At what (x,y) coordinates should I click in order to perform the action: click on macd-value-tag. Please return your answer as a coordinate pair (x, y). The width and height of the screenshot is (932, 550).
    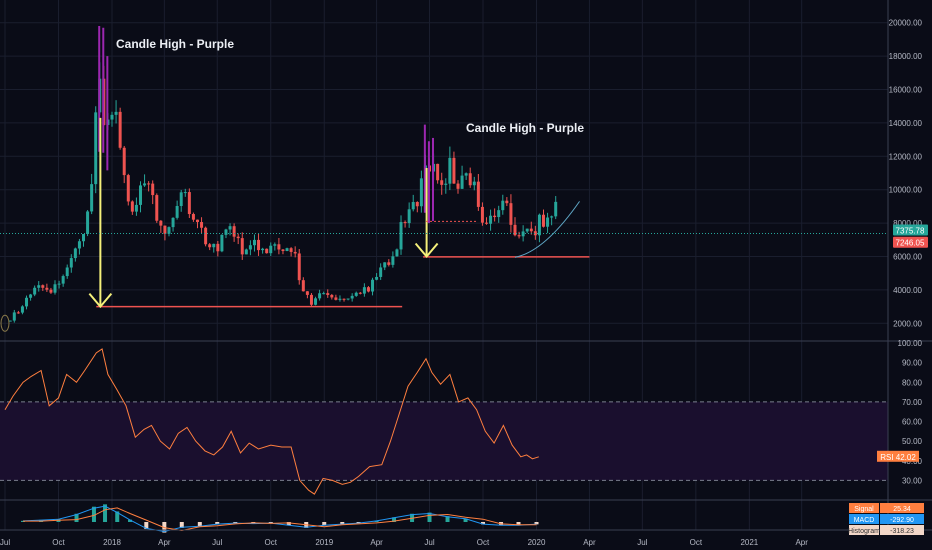
    Looking at the image, I should click on (902, 530).